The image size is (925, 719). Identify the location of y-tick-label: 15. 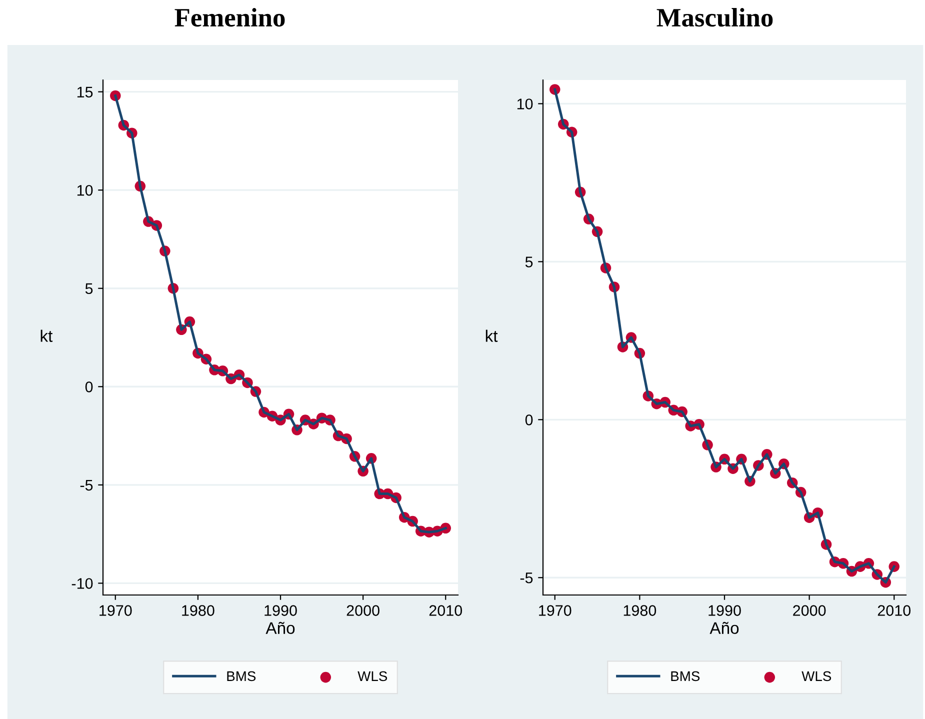
(85, 92).